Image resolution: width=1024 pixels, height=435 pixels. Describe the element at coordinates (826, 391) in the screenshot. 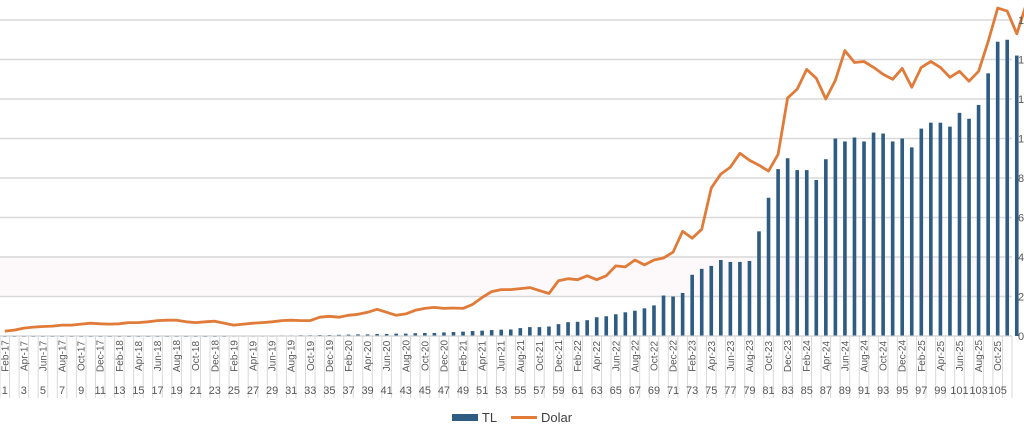

I see `x-index-label: 87` at that location.